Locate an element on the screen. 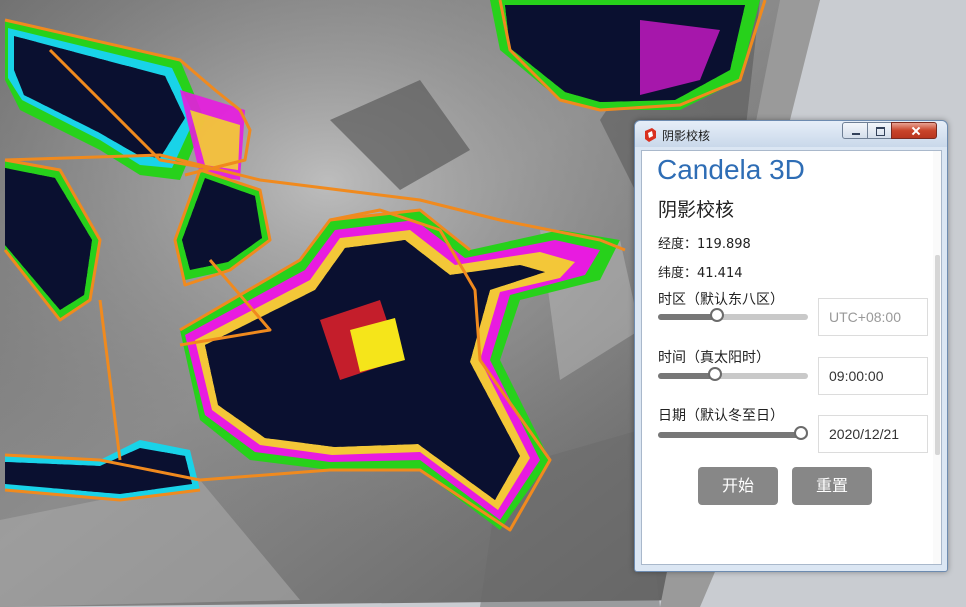  minimize-button is located at coordinates (855, 130).